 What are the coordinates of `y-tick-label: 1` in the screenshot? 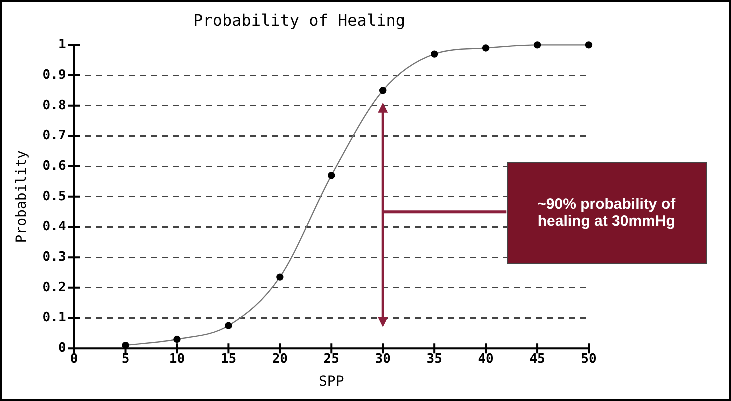 It's located at (62, 45).